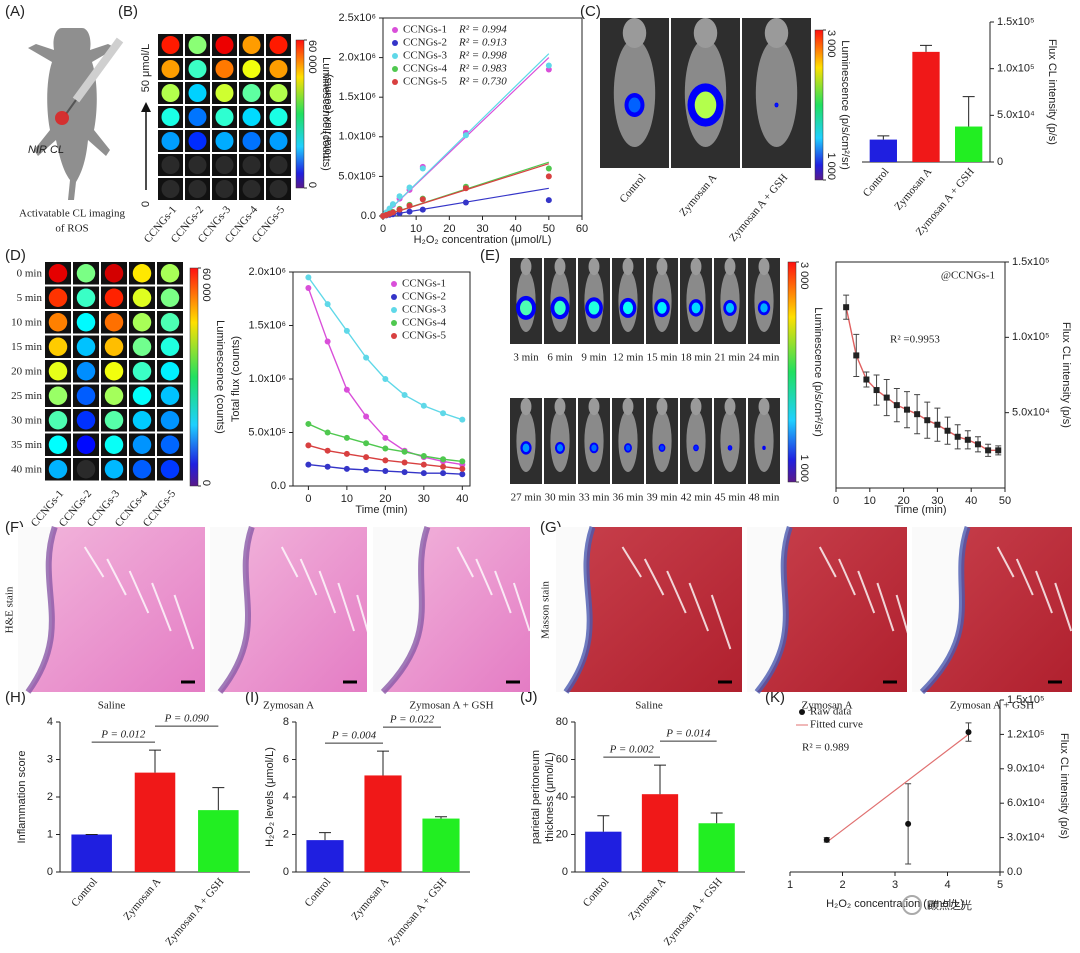 The height and width of the screenshot is (953, 1080). What do you see at coordinates (662, 358) in the screenshot?
I see `time-label: 15 min` at bounding box center [662, 358].